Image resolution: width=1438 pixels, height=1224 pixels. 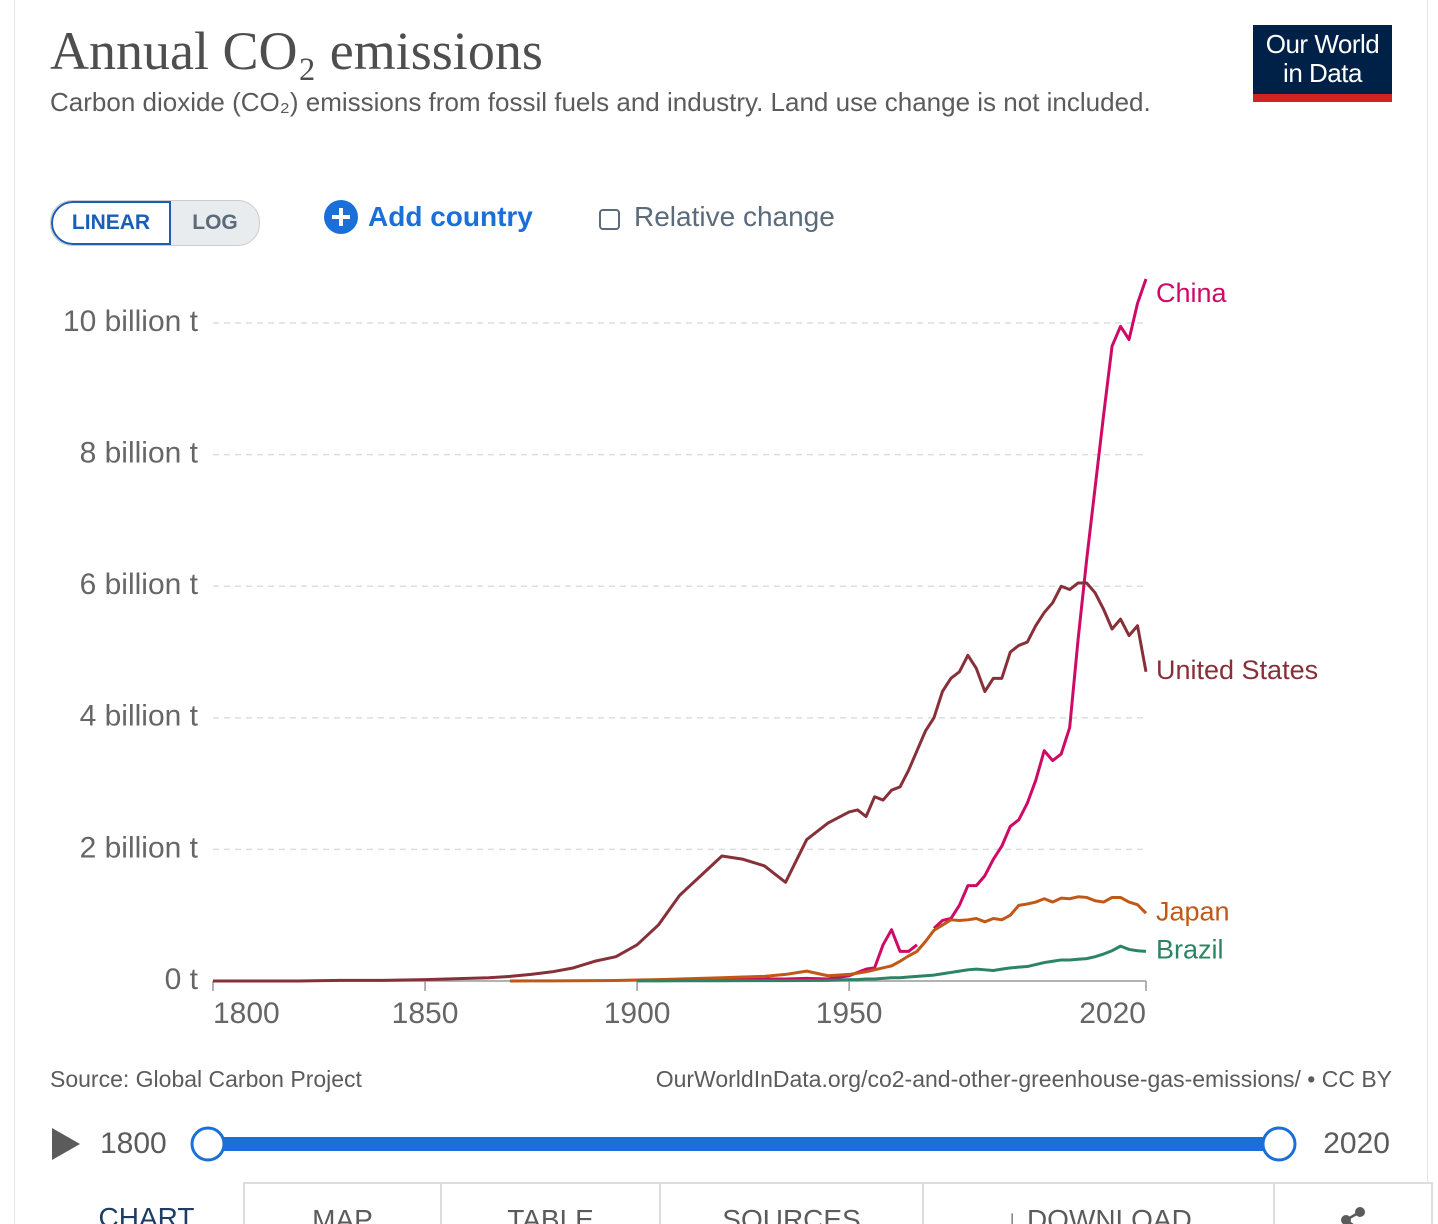 I want to click on tab: CHART, so click(x=146, y=1203).